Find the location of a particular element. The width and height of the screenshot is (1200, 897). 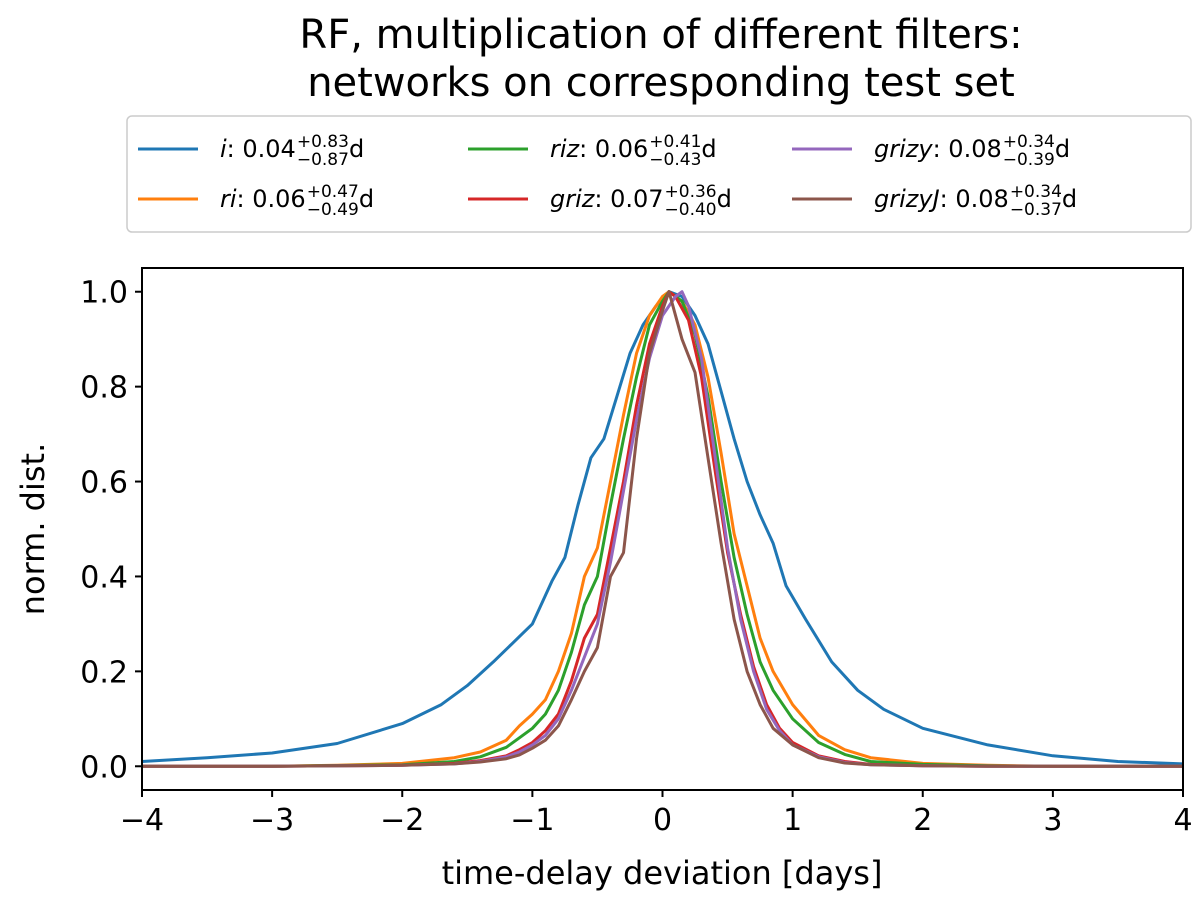

legend-upper-error-ri: +0.47 is located at coordinates (333, 192).